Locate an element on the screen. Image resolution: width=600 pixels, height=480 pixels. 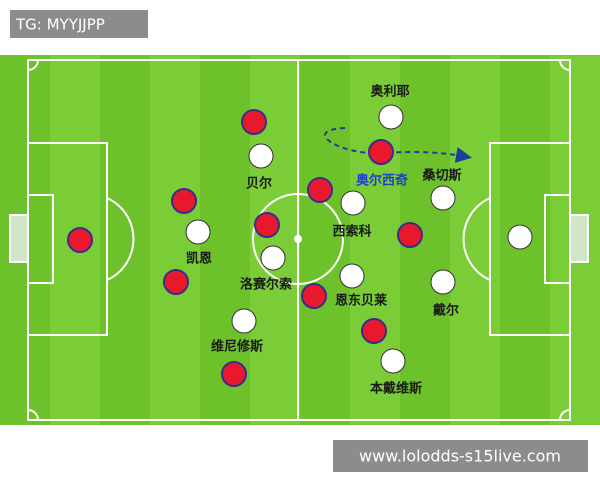
watermark-box is located at coordinates (460, 456).